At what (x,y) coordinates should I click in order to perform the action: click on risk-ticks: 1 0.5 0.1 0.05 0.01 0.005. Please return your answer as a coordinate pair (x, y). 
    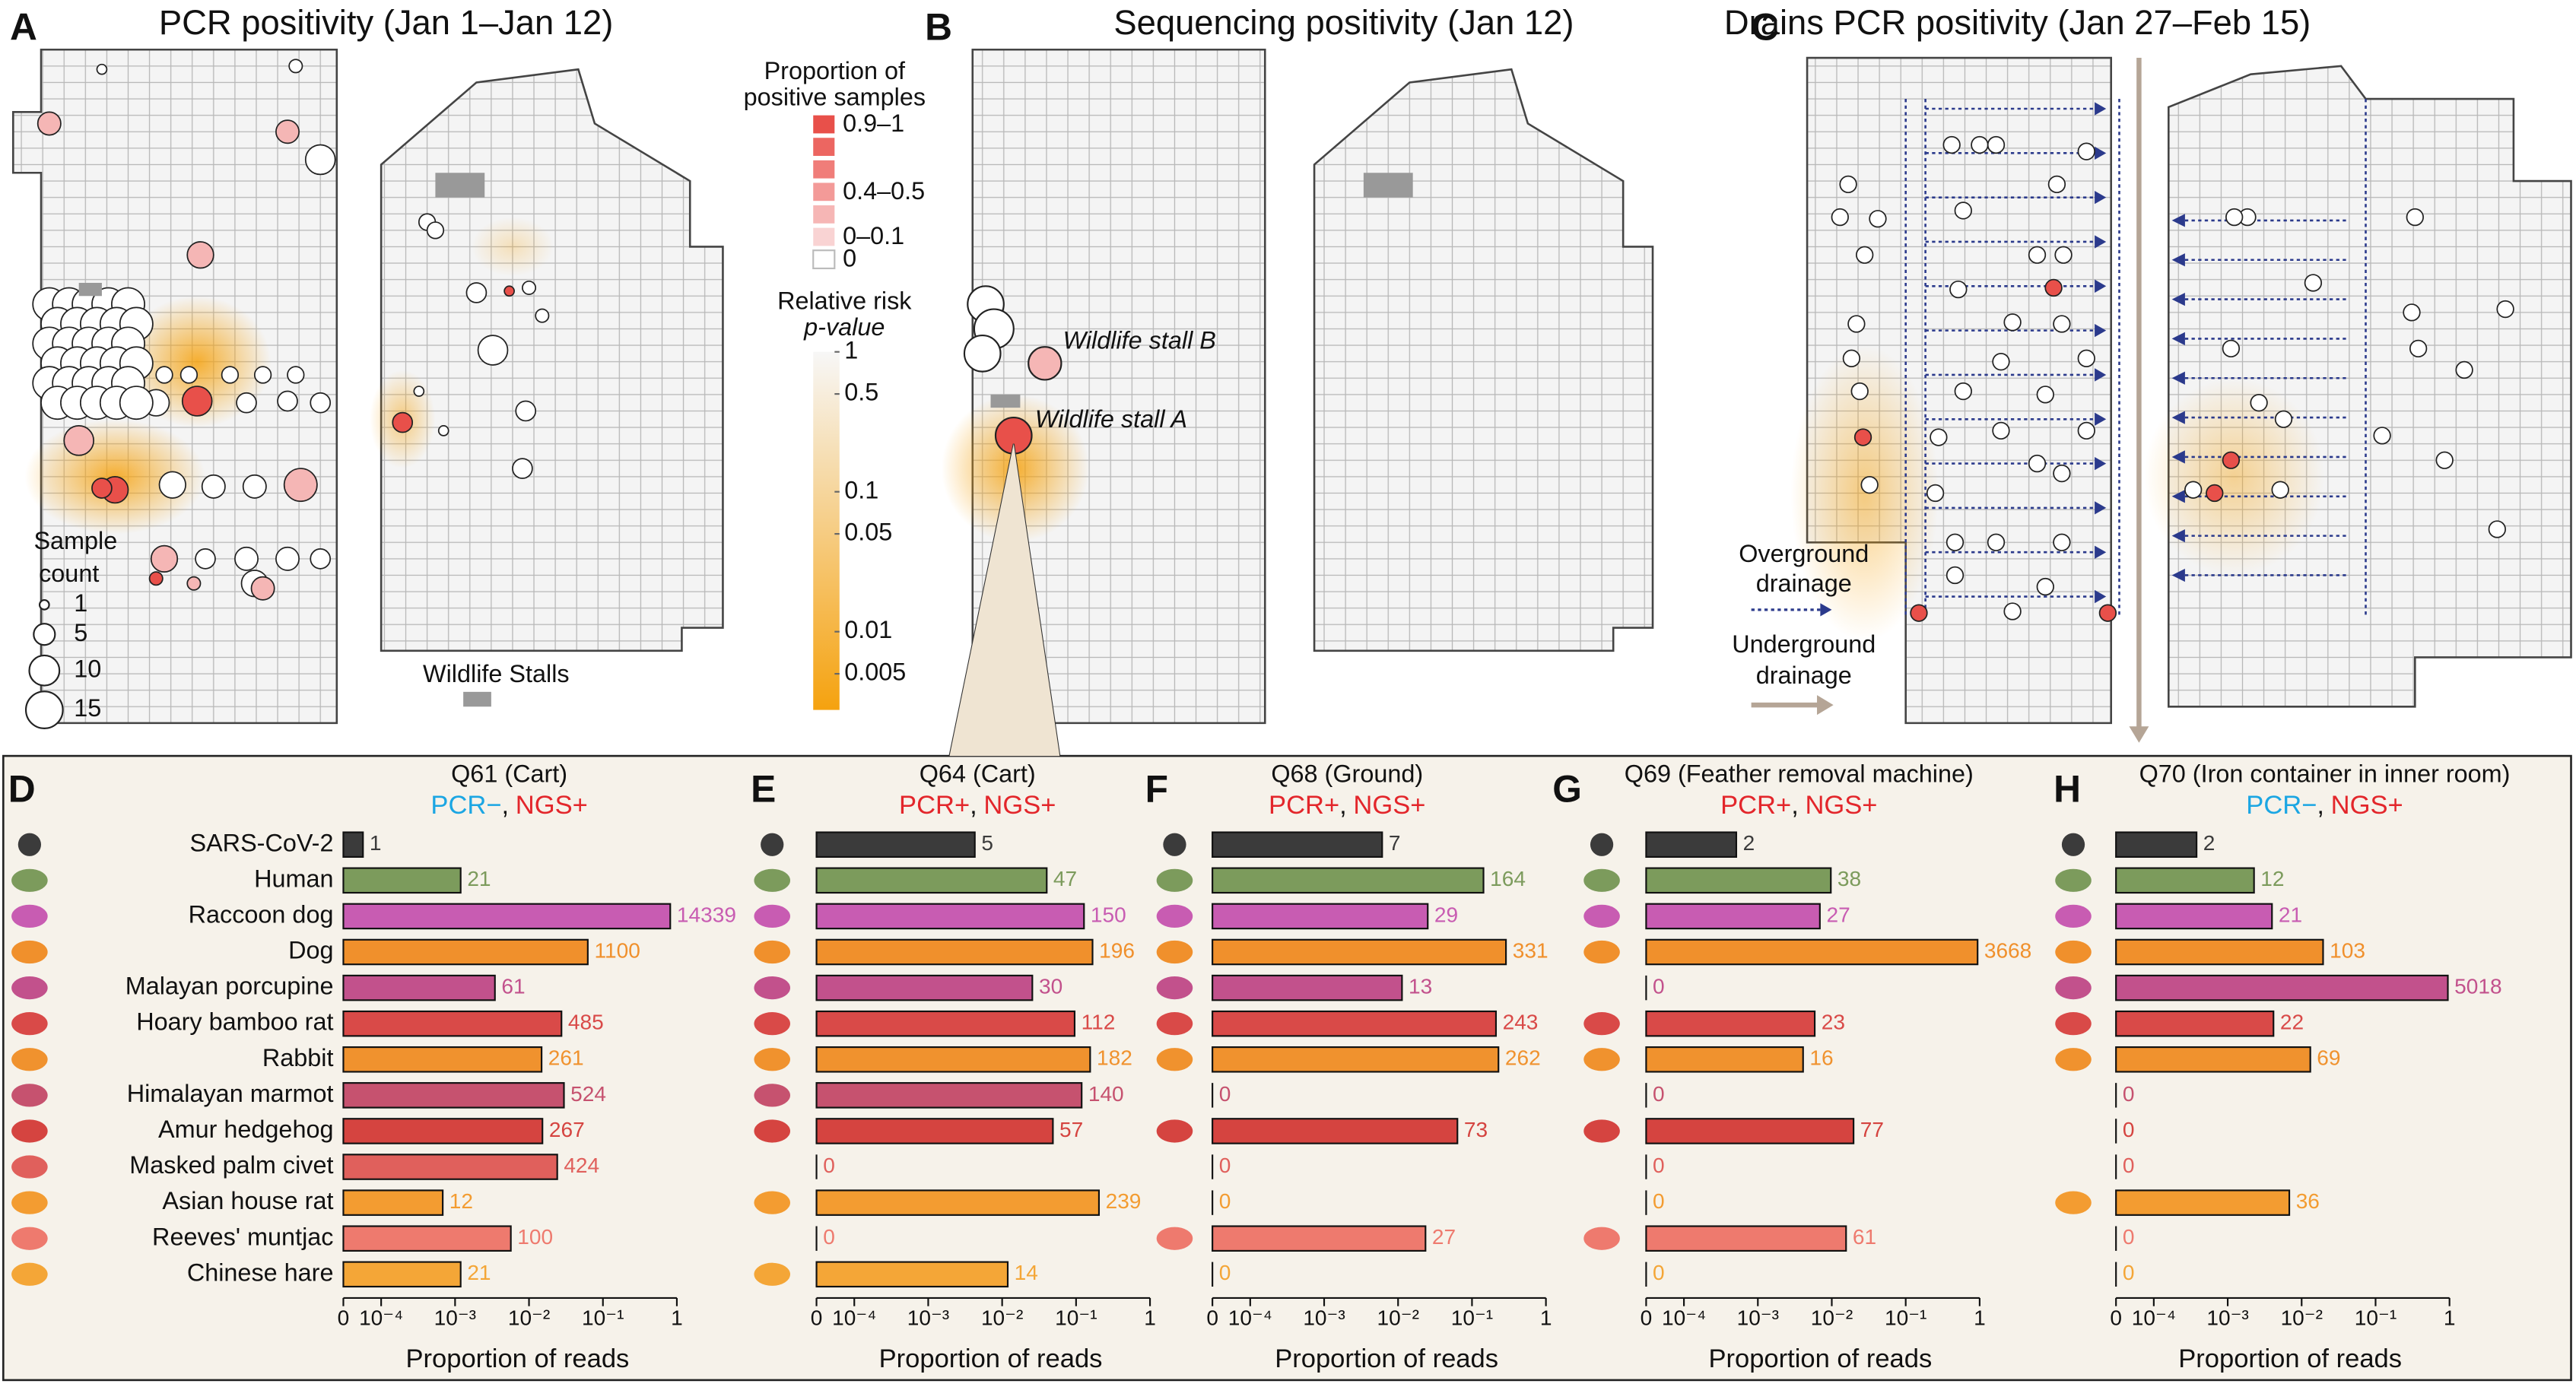
    Looking at the image, I should click on (870, 511).